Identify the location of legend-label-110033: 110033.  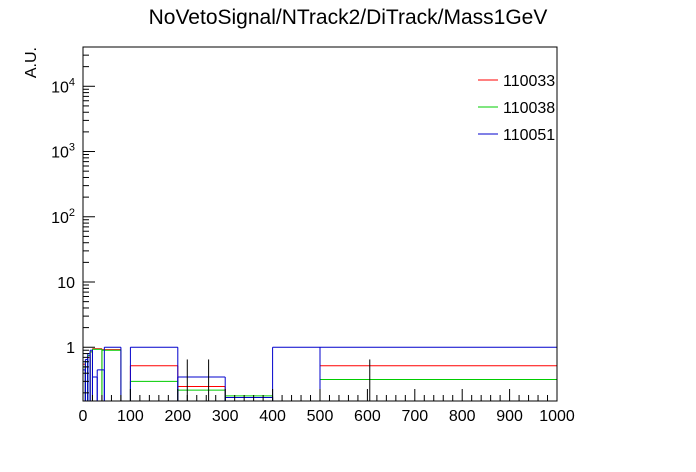
(529, 81).